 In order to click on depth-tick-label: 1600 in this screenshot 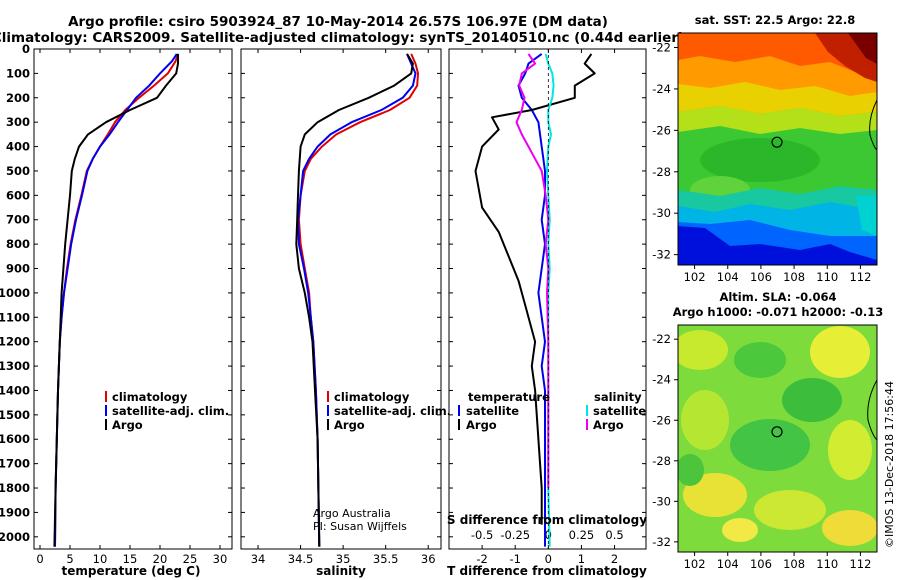, I will do `click(15, 439)`.